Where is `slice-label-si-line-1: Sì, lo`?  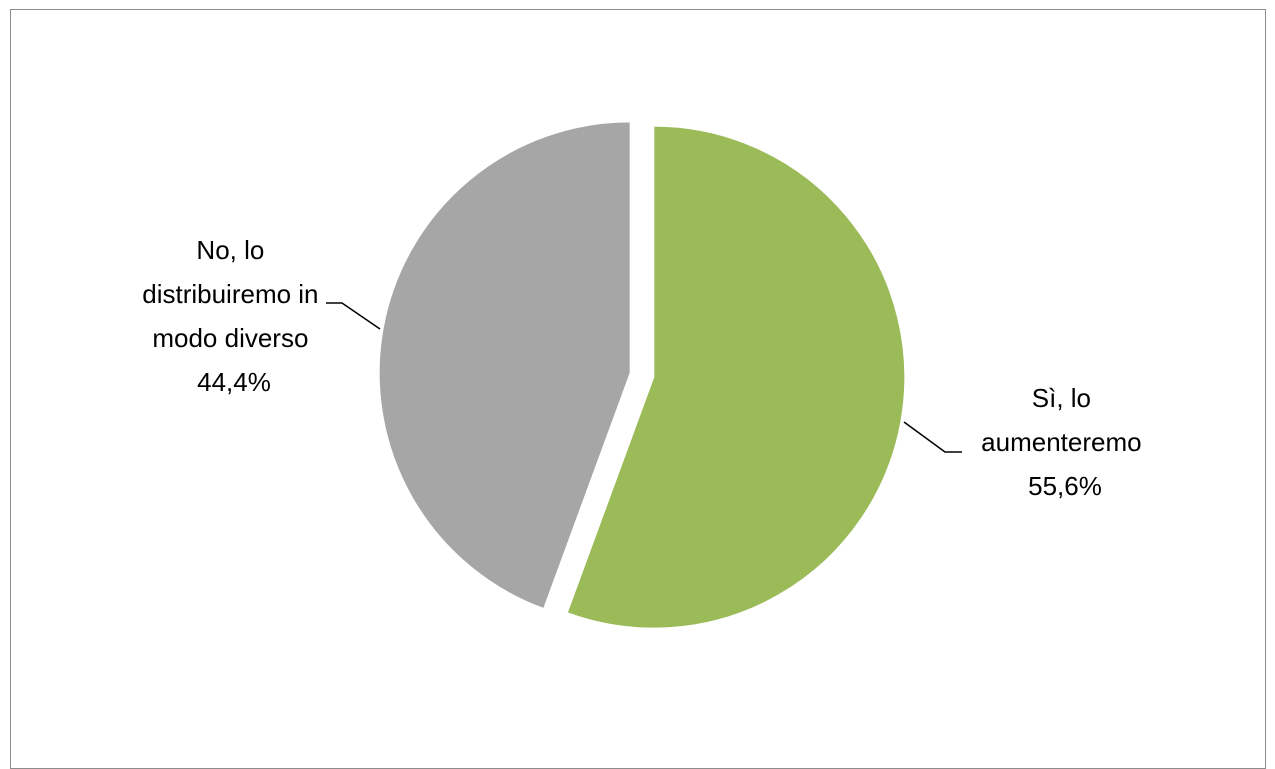
slice-label-si-line-1: Sì, lo is located at coordinates (1061, 398).